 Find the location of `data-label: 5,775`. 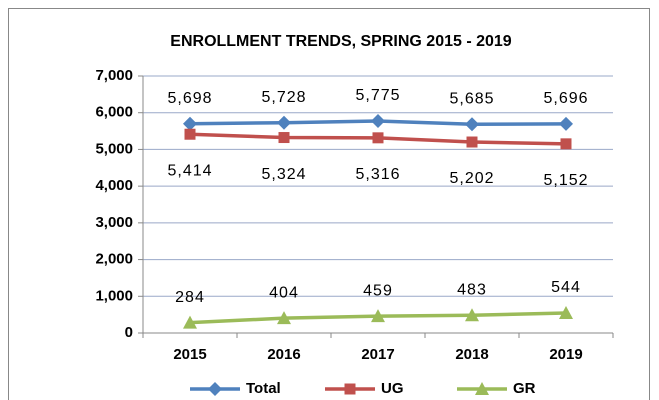

data-label: 5,775 is located at coordinates (377, 95).